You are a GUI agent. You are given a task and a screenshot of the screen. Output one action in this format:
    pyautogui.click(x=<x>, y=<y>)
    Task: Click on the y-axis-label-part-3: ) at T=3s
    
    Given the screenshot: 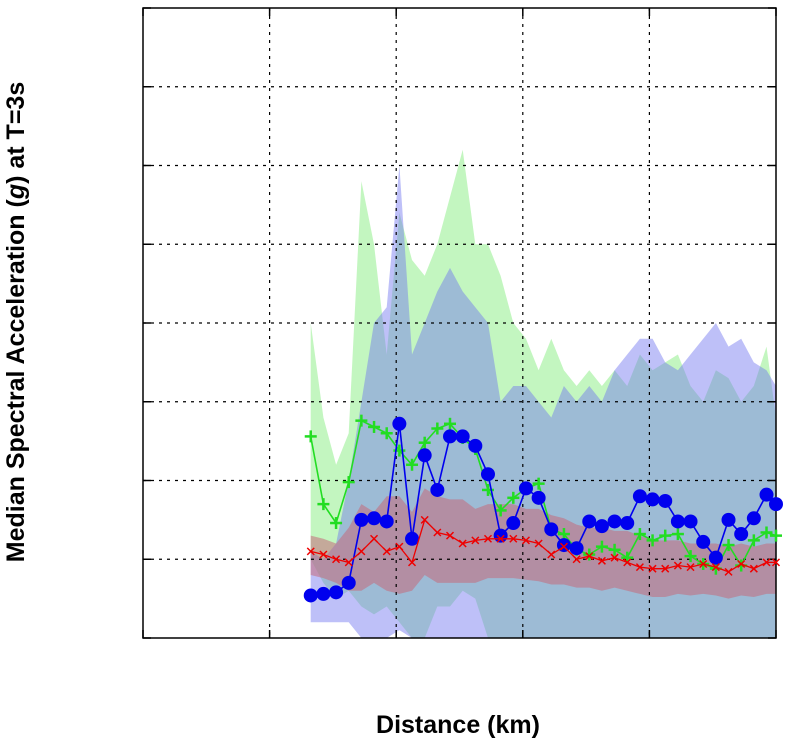 What is the action you would take?
    pyautogui.click(x=16, y=133)
    